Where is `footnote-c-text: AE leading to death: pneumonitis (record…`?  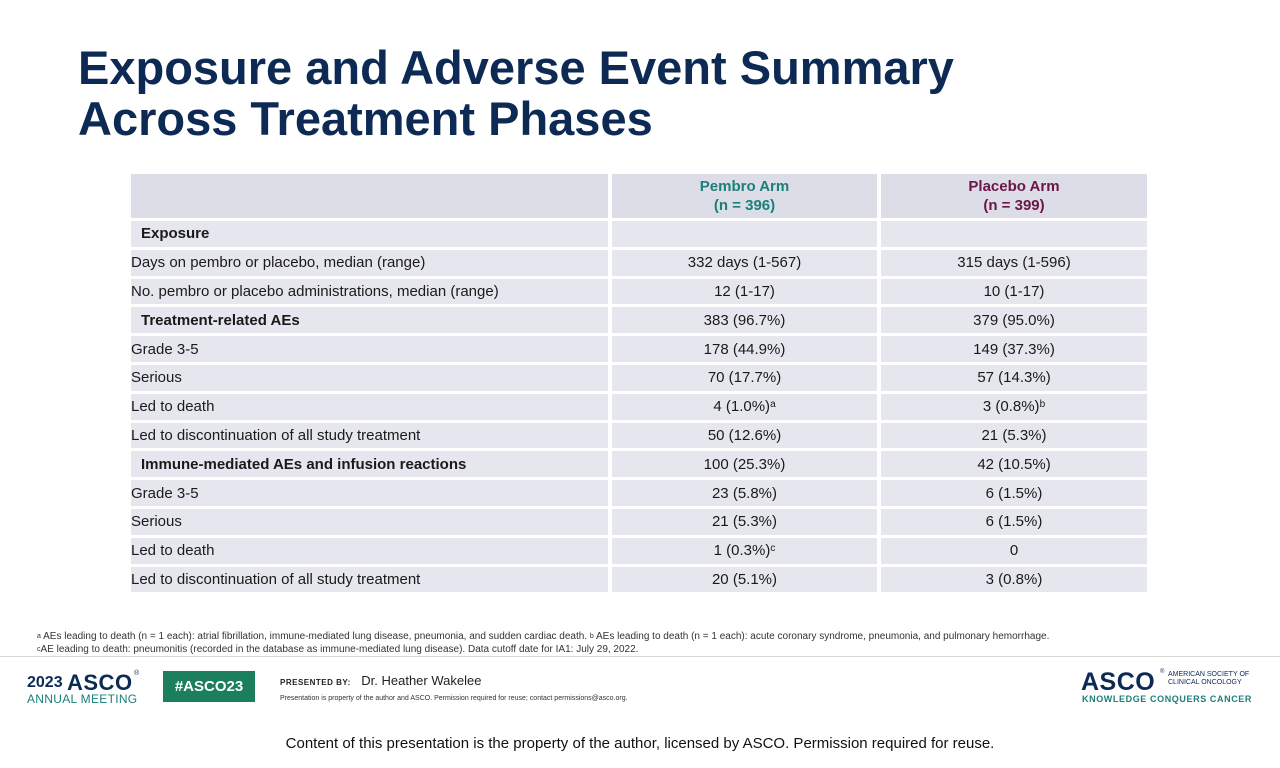
footnote-c-text: AE leading to death: pneumonitis (record… is located at coordinates (339, 649).